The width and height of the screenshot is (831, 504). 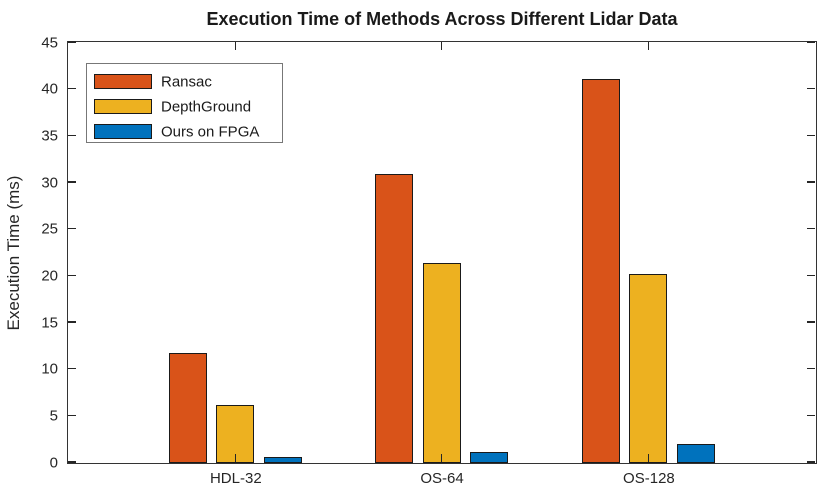 I want to click on y-tick-label: 35, so click(x=49, y=136).